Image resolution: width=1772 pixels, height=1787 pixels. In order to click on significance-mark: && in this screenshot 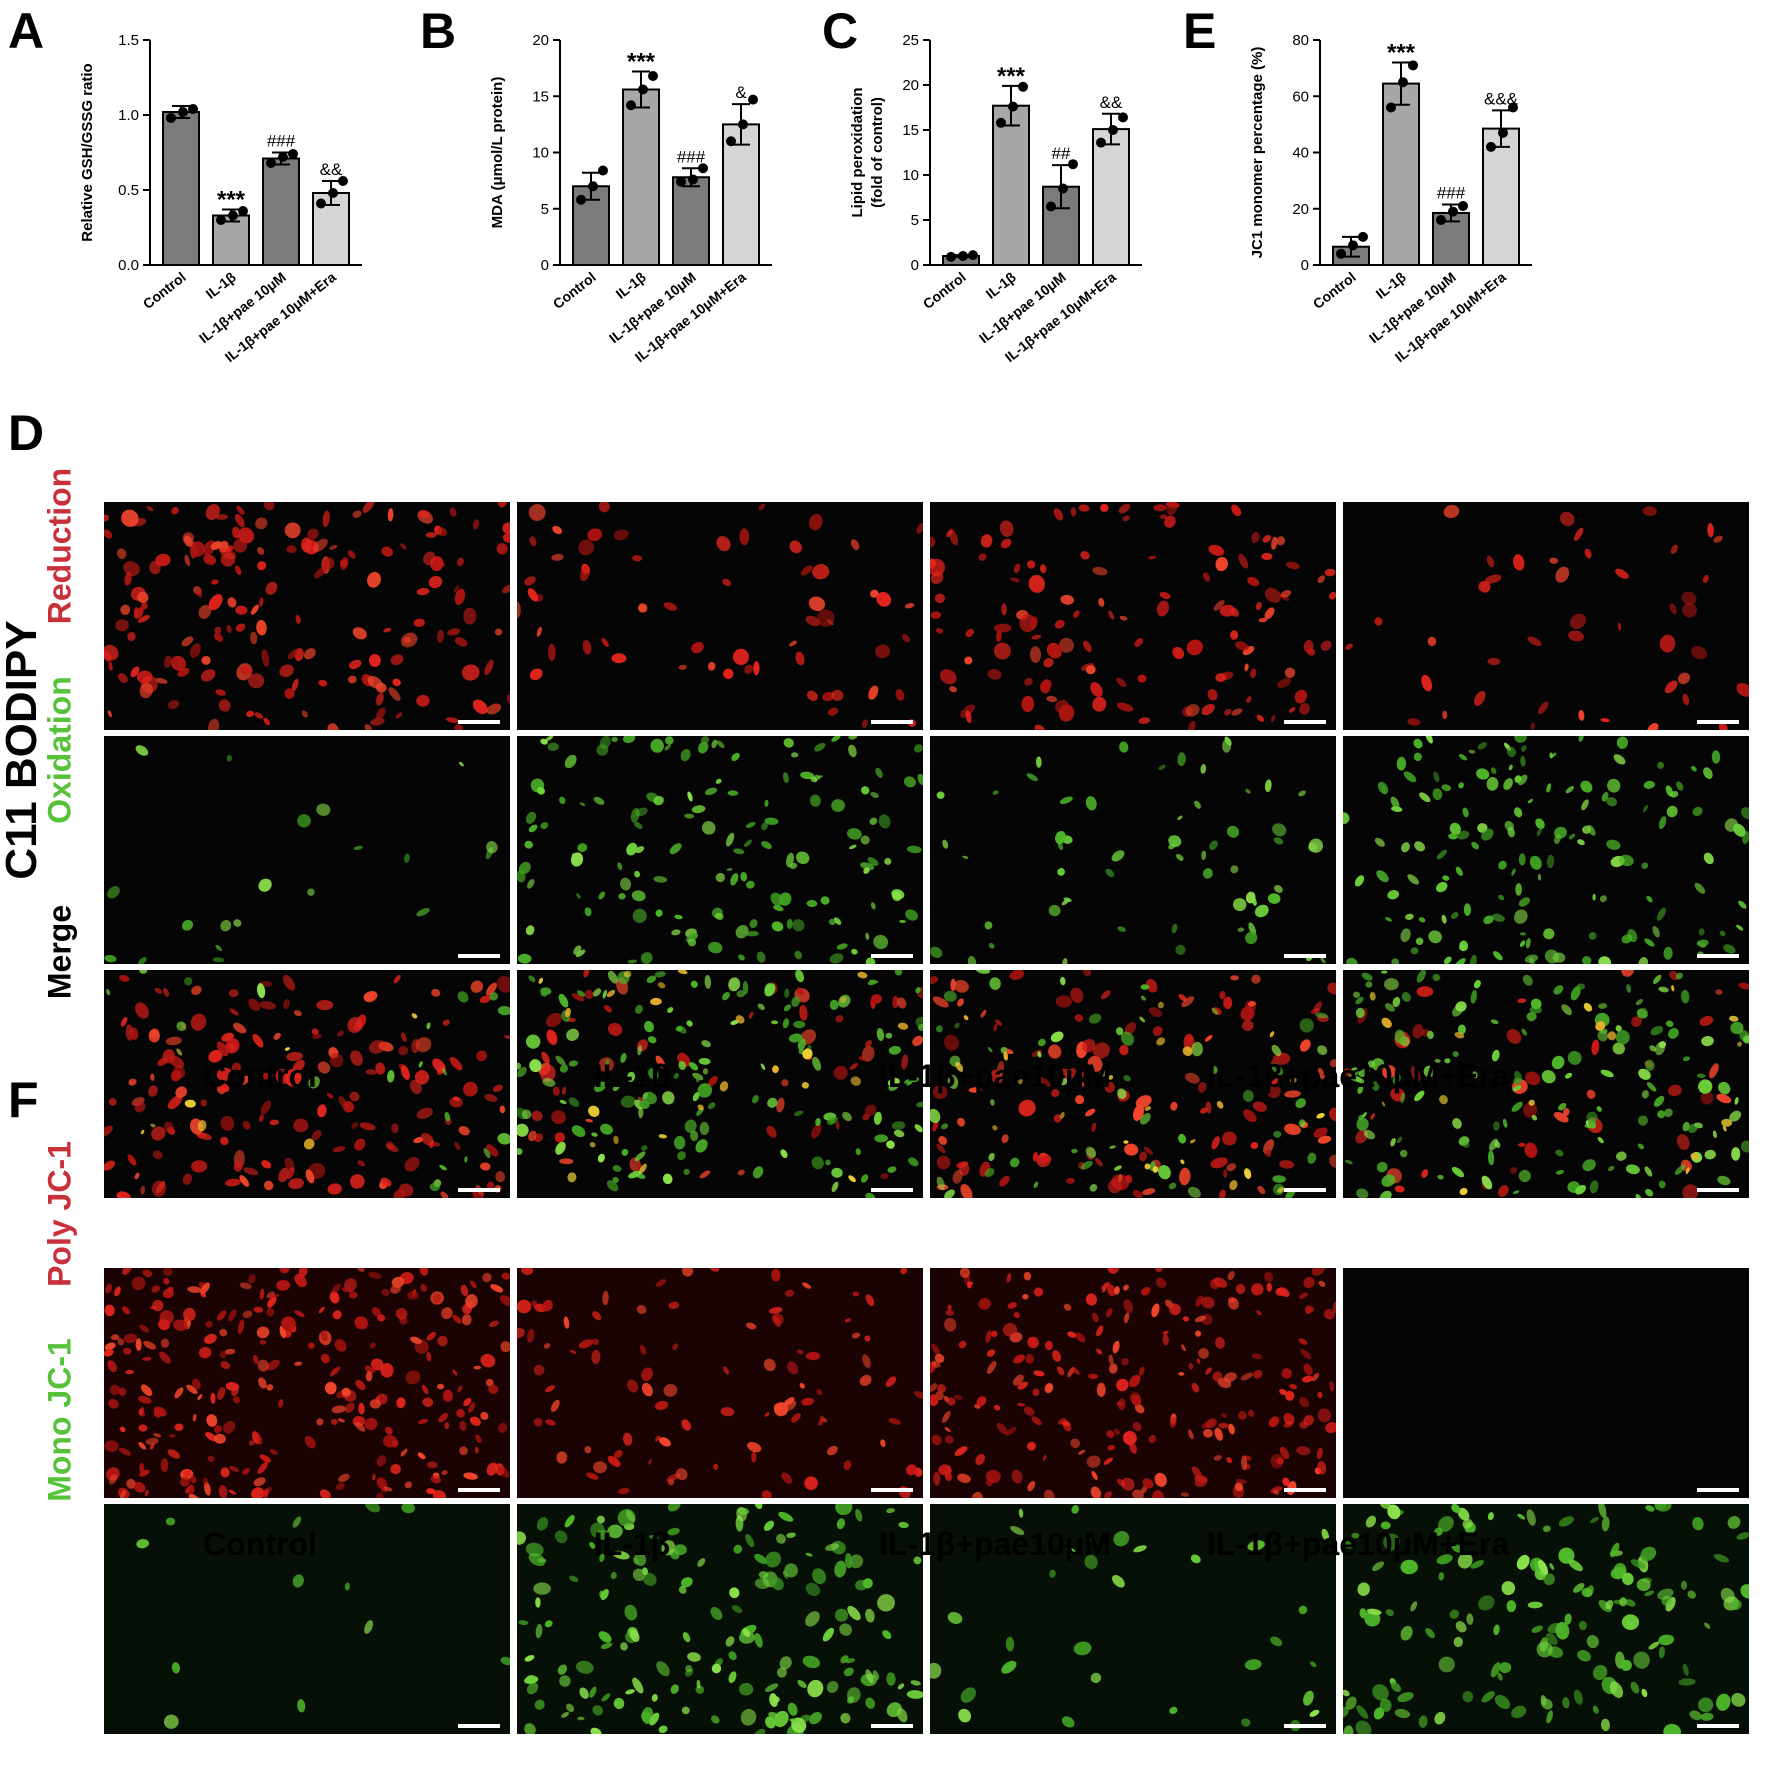, I will do `click(1111, 102)`.